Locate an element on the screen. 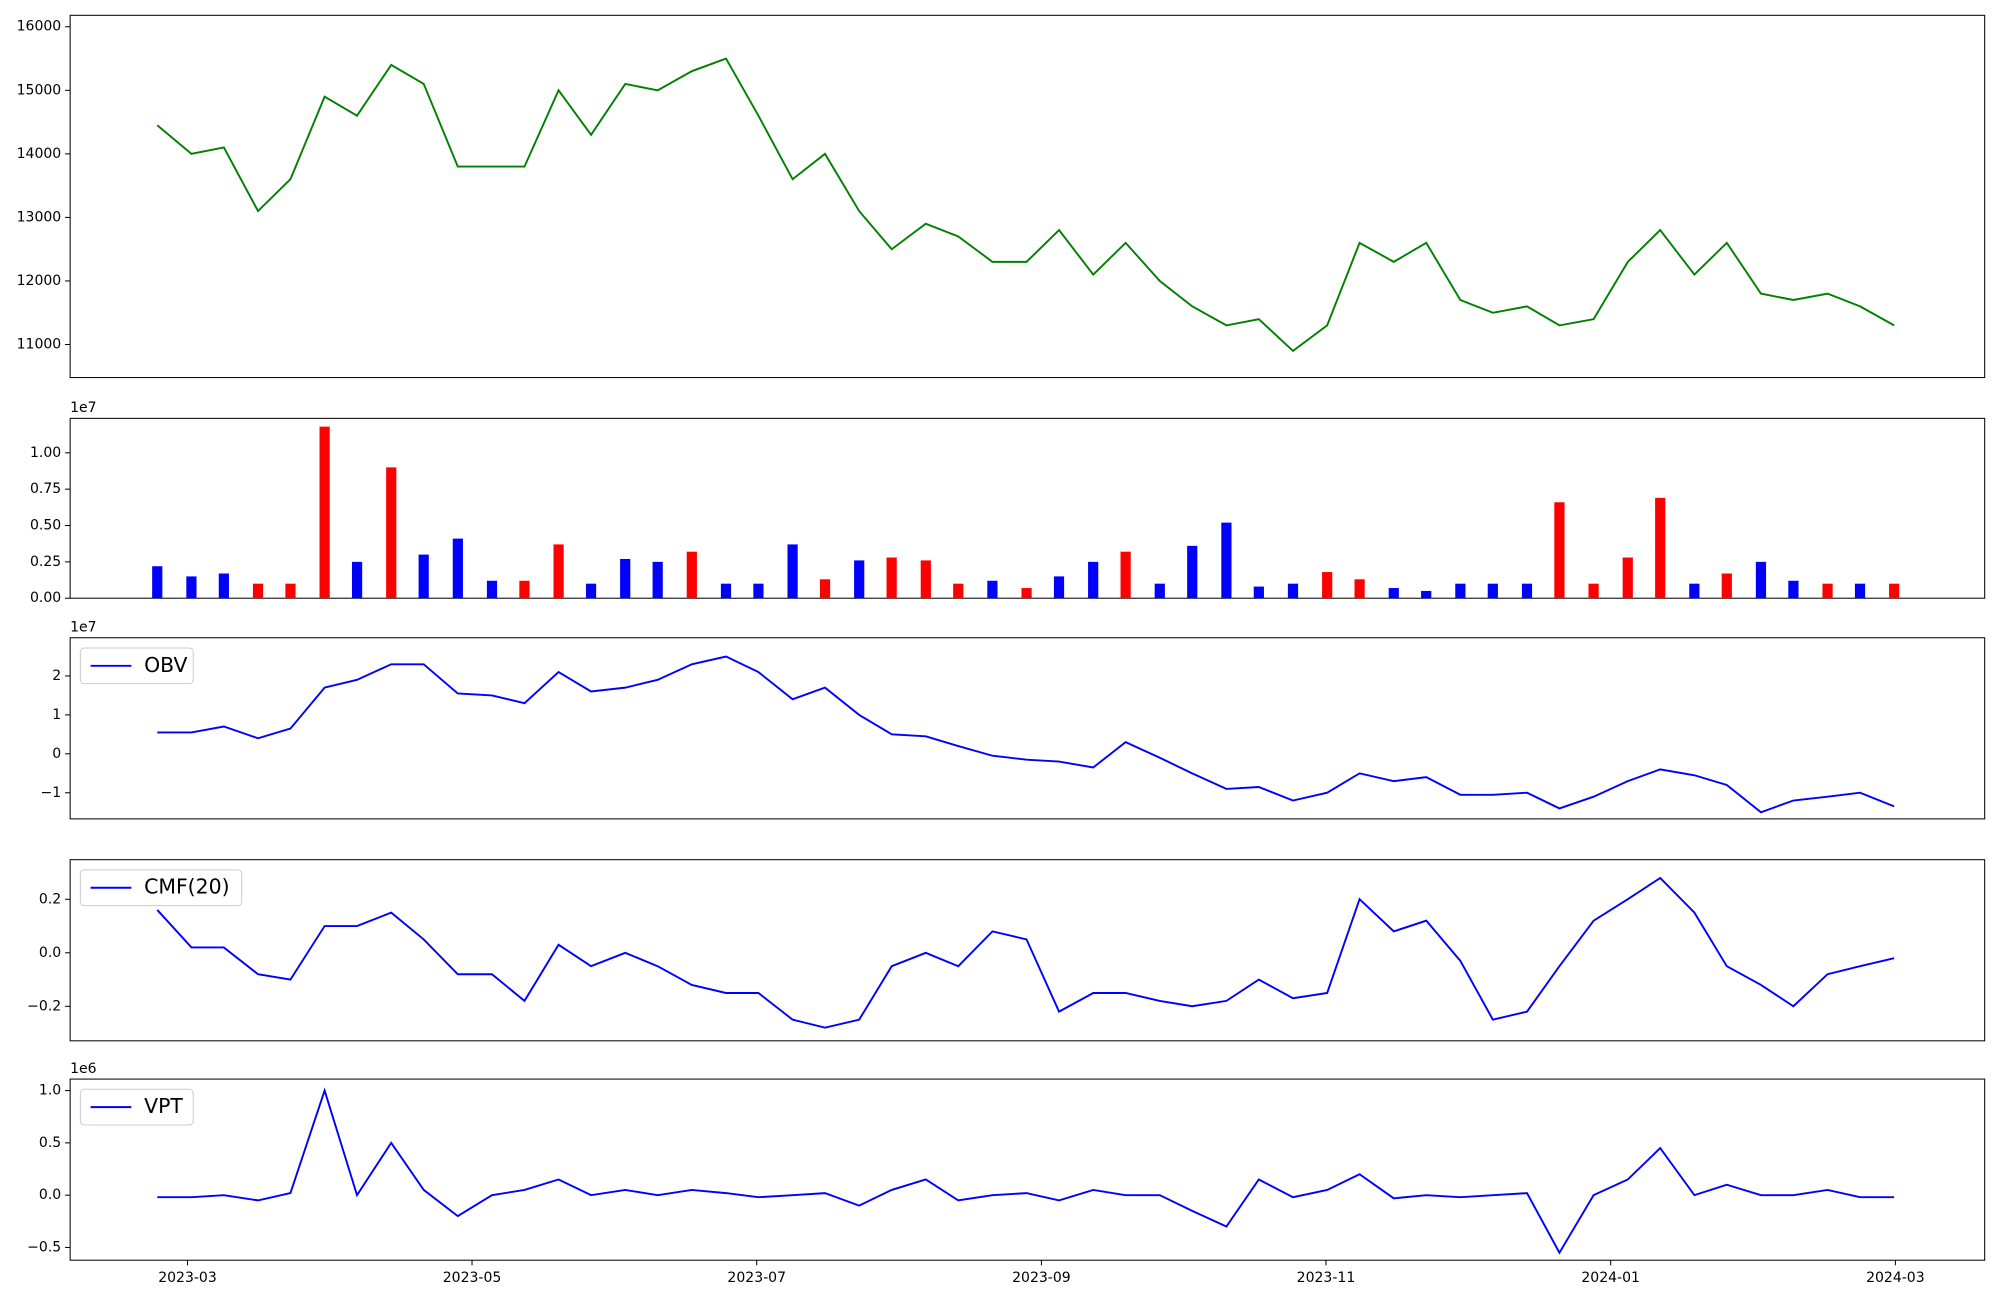 The image size is (2000, 1300). y-tick-label: −1 is located at coordinates (51, 793).